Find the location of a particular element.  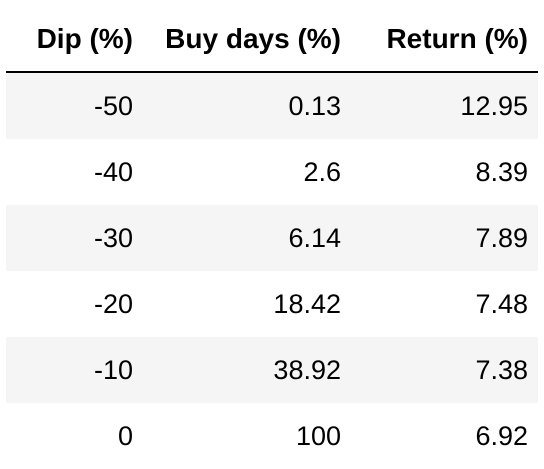

cell-buy-days: 2.6 is located at coordinates (322, 171).